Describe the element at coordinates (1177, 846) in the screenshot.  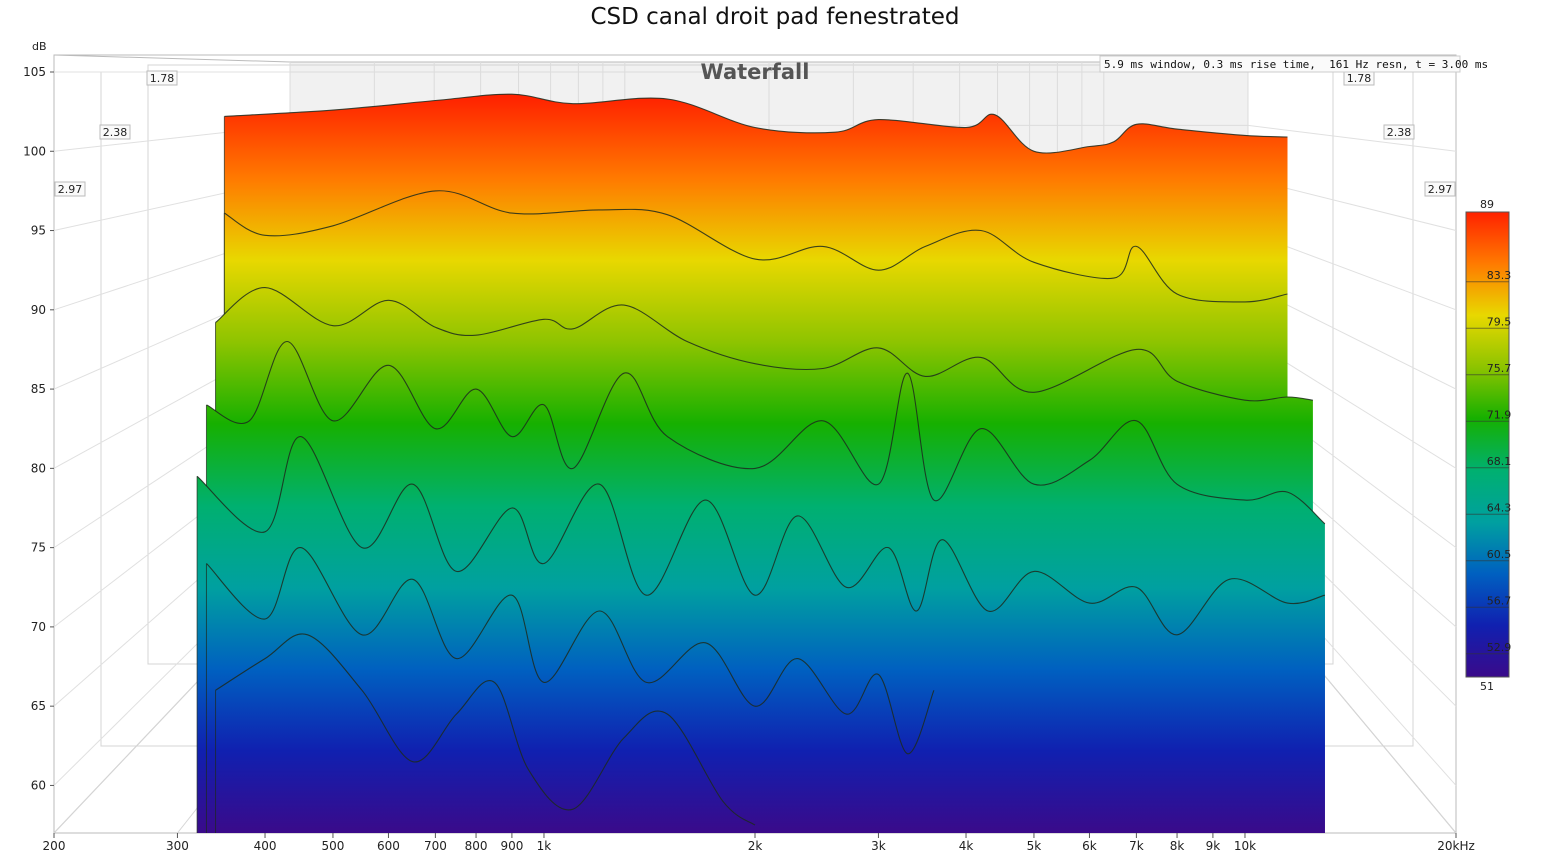
I see `x-tick-label: 8k` at that location.